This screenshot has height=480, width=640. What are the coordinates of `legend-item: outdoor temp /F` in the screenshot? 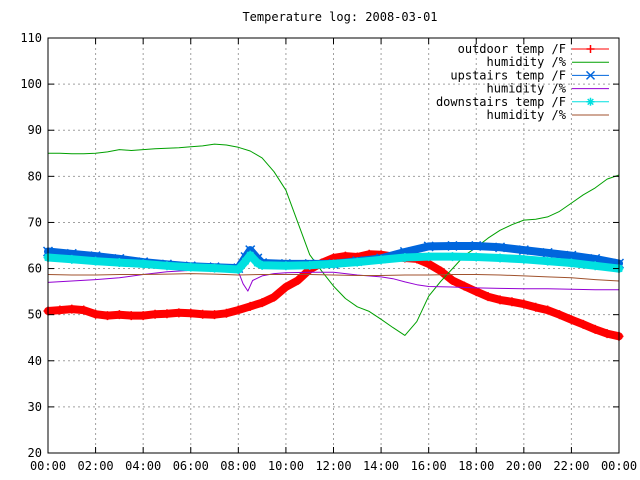 It's located at (533, 49).